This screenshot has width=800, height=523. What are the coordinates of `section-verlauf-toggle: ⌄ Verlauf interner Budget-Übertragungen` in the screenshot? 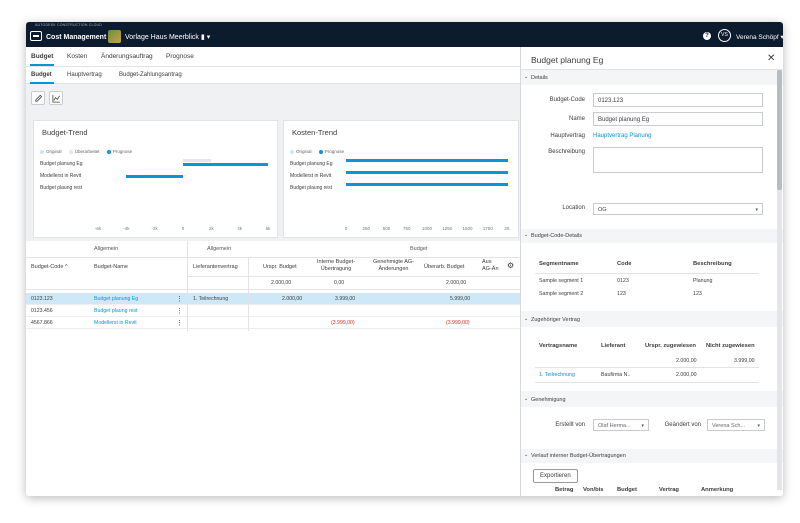 It's located at (652, 456).